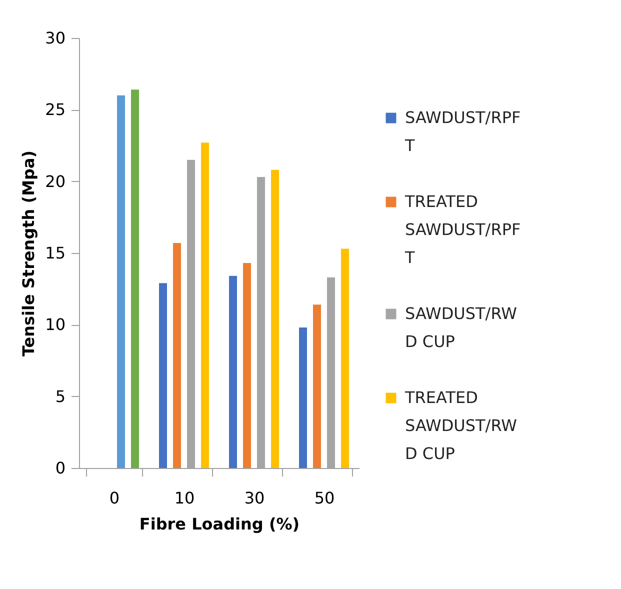 This screenshot has height=589, width=621. I want to click on x-tick-label: 10, so click(184, 498).